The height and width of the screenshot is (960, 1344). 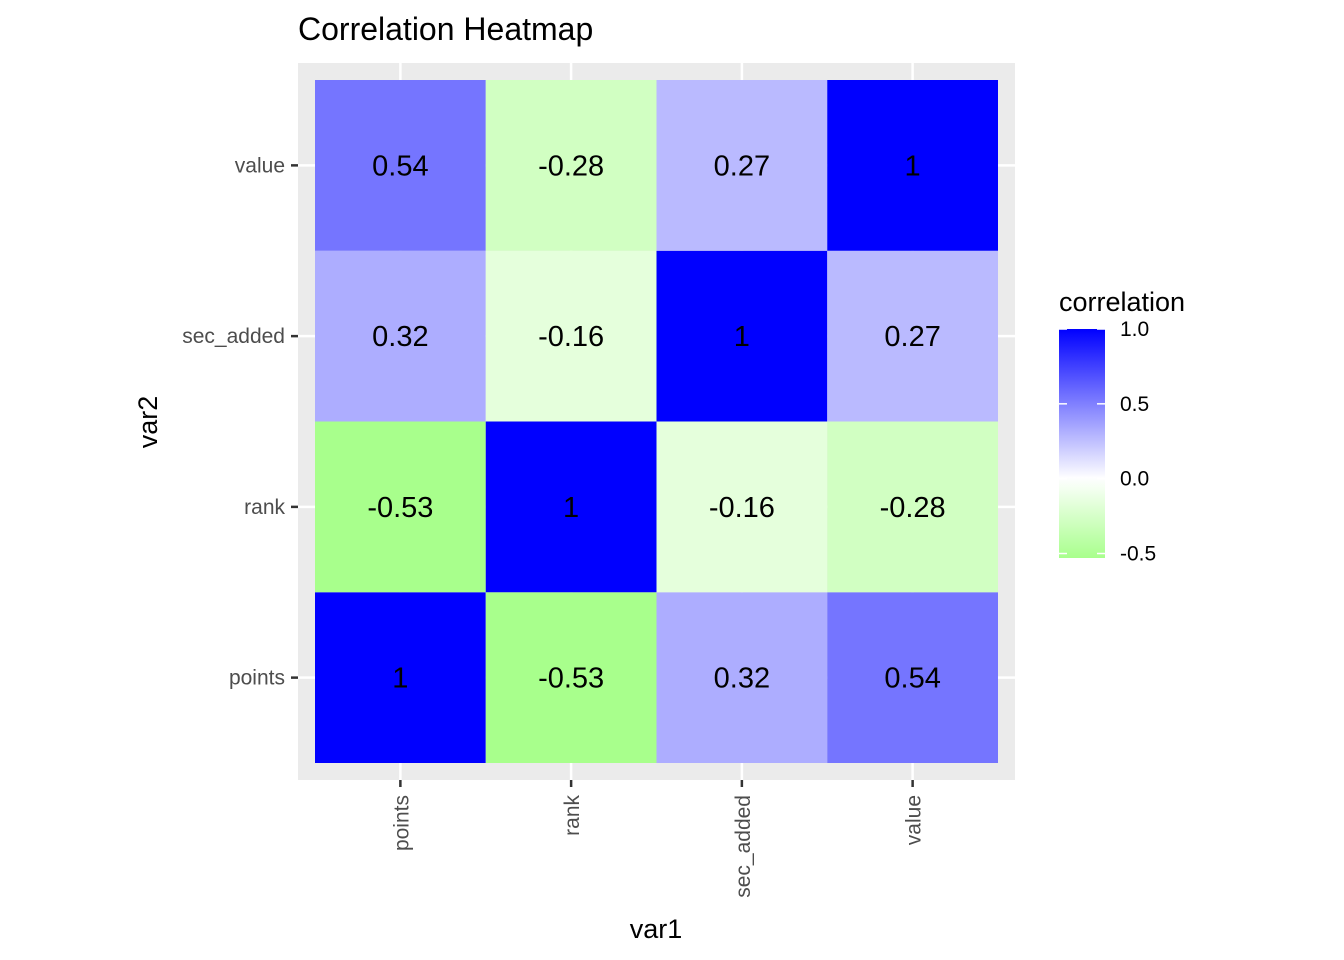 What do you see at coordinates (1107, 442) in the screenshot?
I see `legend-ticks: -0.5 0.0 0.5 1.0` at bounding box center [1107, 442].